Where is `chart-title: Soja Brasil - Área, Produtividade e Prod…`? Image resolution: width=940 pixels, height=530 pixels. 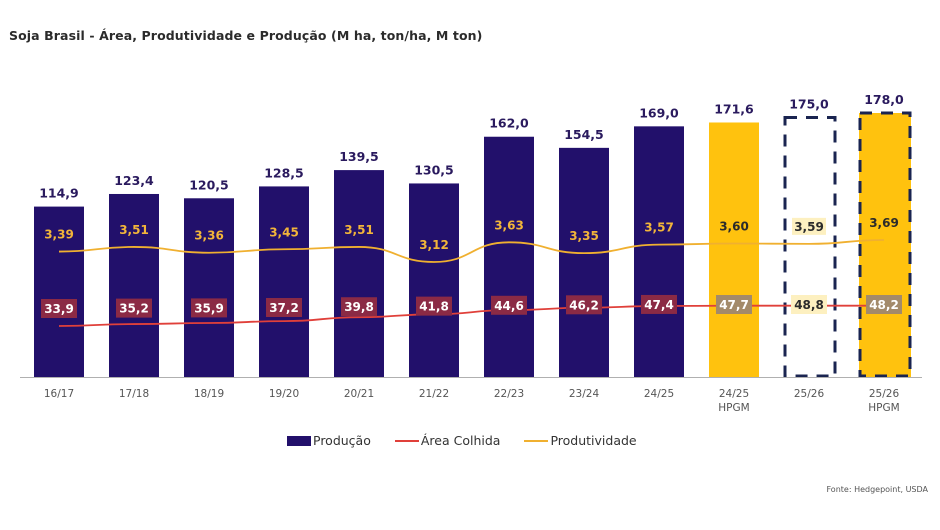
chart-title: Soja Brasil - Área, Produtividade e Prod… is located at coordinates (246, 35).